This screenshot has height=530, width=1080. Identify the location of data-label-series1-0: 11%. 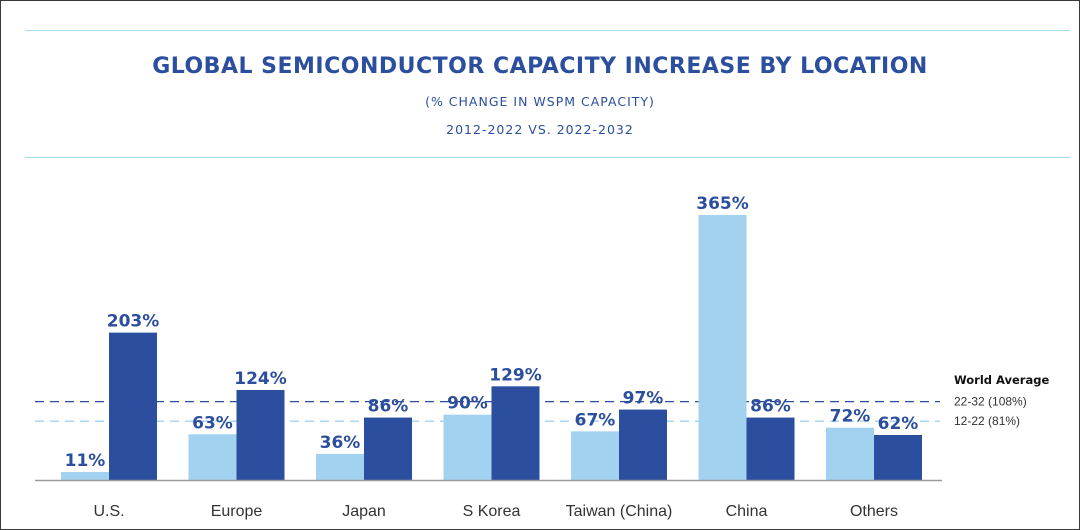
(85, 461).